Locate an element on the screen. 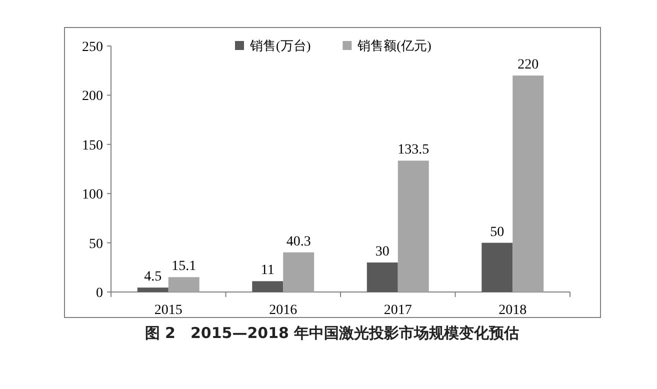  y-tick-label: 250 is located at coordinates (92, 47).